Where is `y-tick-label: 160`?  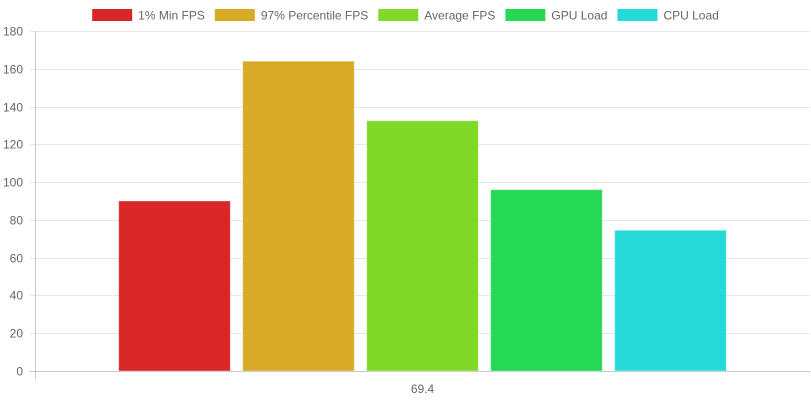
y-tick-label: 160 is located at coordinates (13, 70).